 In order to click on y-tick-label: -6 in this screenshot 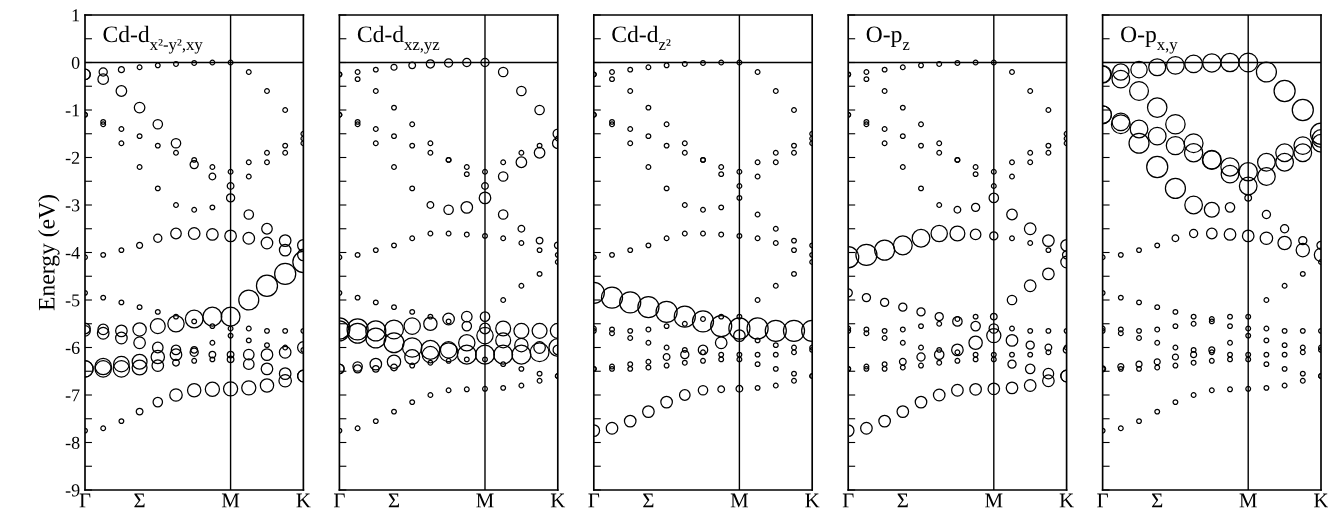, I will do `click(72, 347)`.